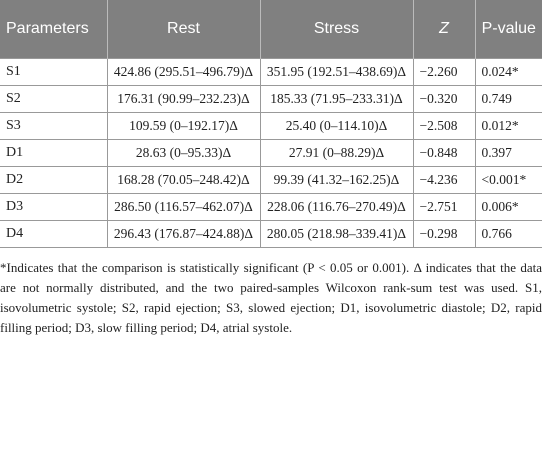  Describe the element at coordinates (336, 180) in the screenshot. I see `table-cell: 99.39 (41.32–162.25)Δ` at that location.